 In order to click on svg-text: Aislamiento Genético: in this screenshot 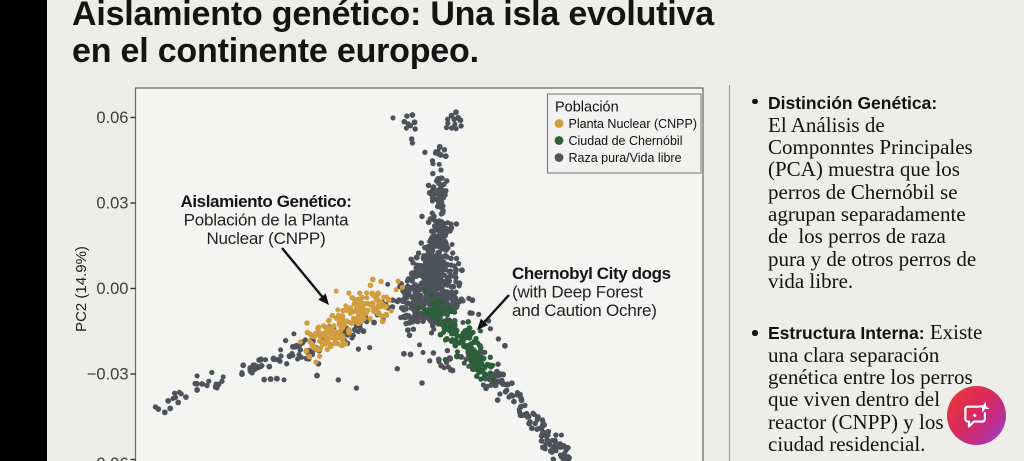, I will do `click(265, 201)`.